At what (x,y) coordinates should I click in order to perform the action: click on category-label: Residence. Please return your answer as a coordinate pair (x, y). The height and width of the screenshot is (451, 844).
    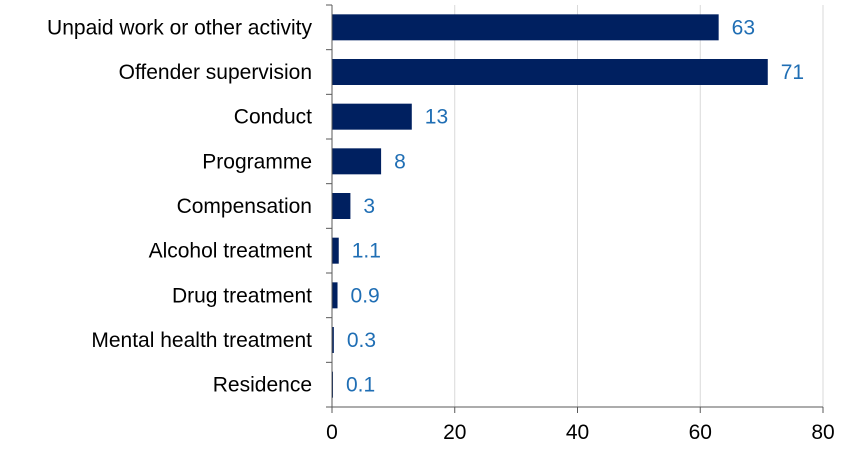
    Looking at the image, I should click on (262, 385).